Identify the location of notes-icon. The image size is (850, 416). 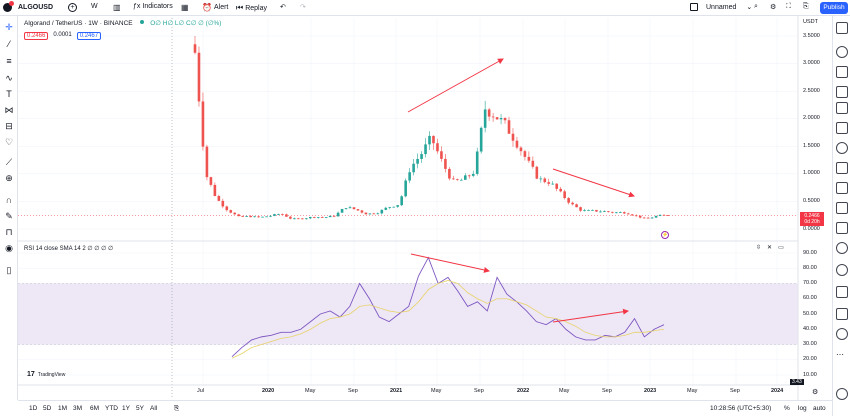
(842, 128).